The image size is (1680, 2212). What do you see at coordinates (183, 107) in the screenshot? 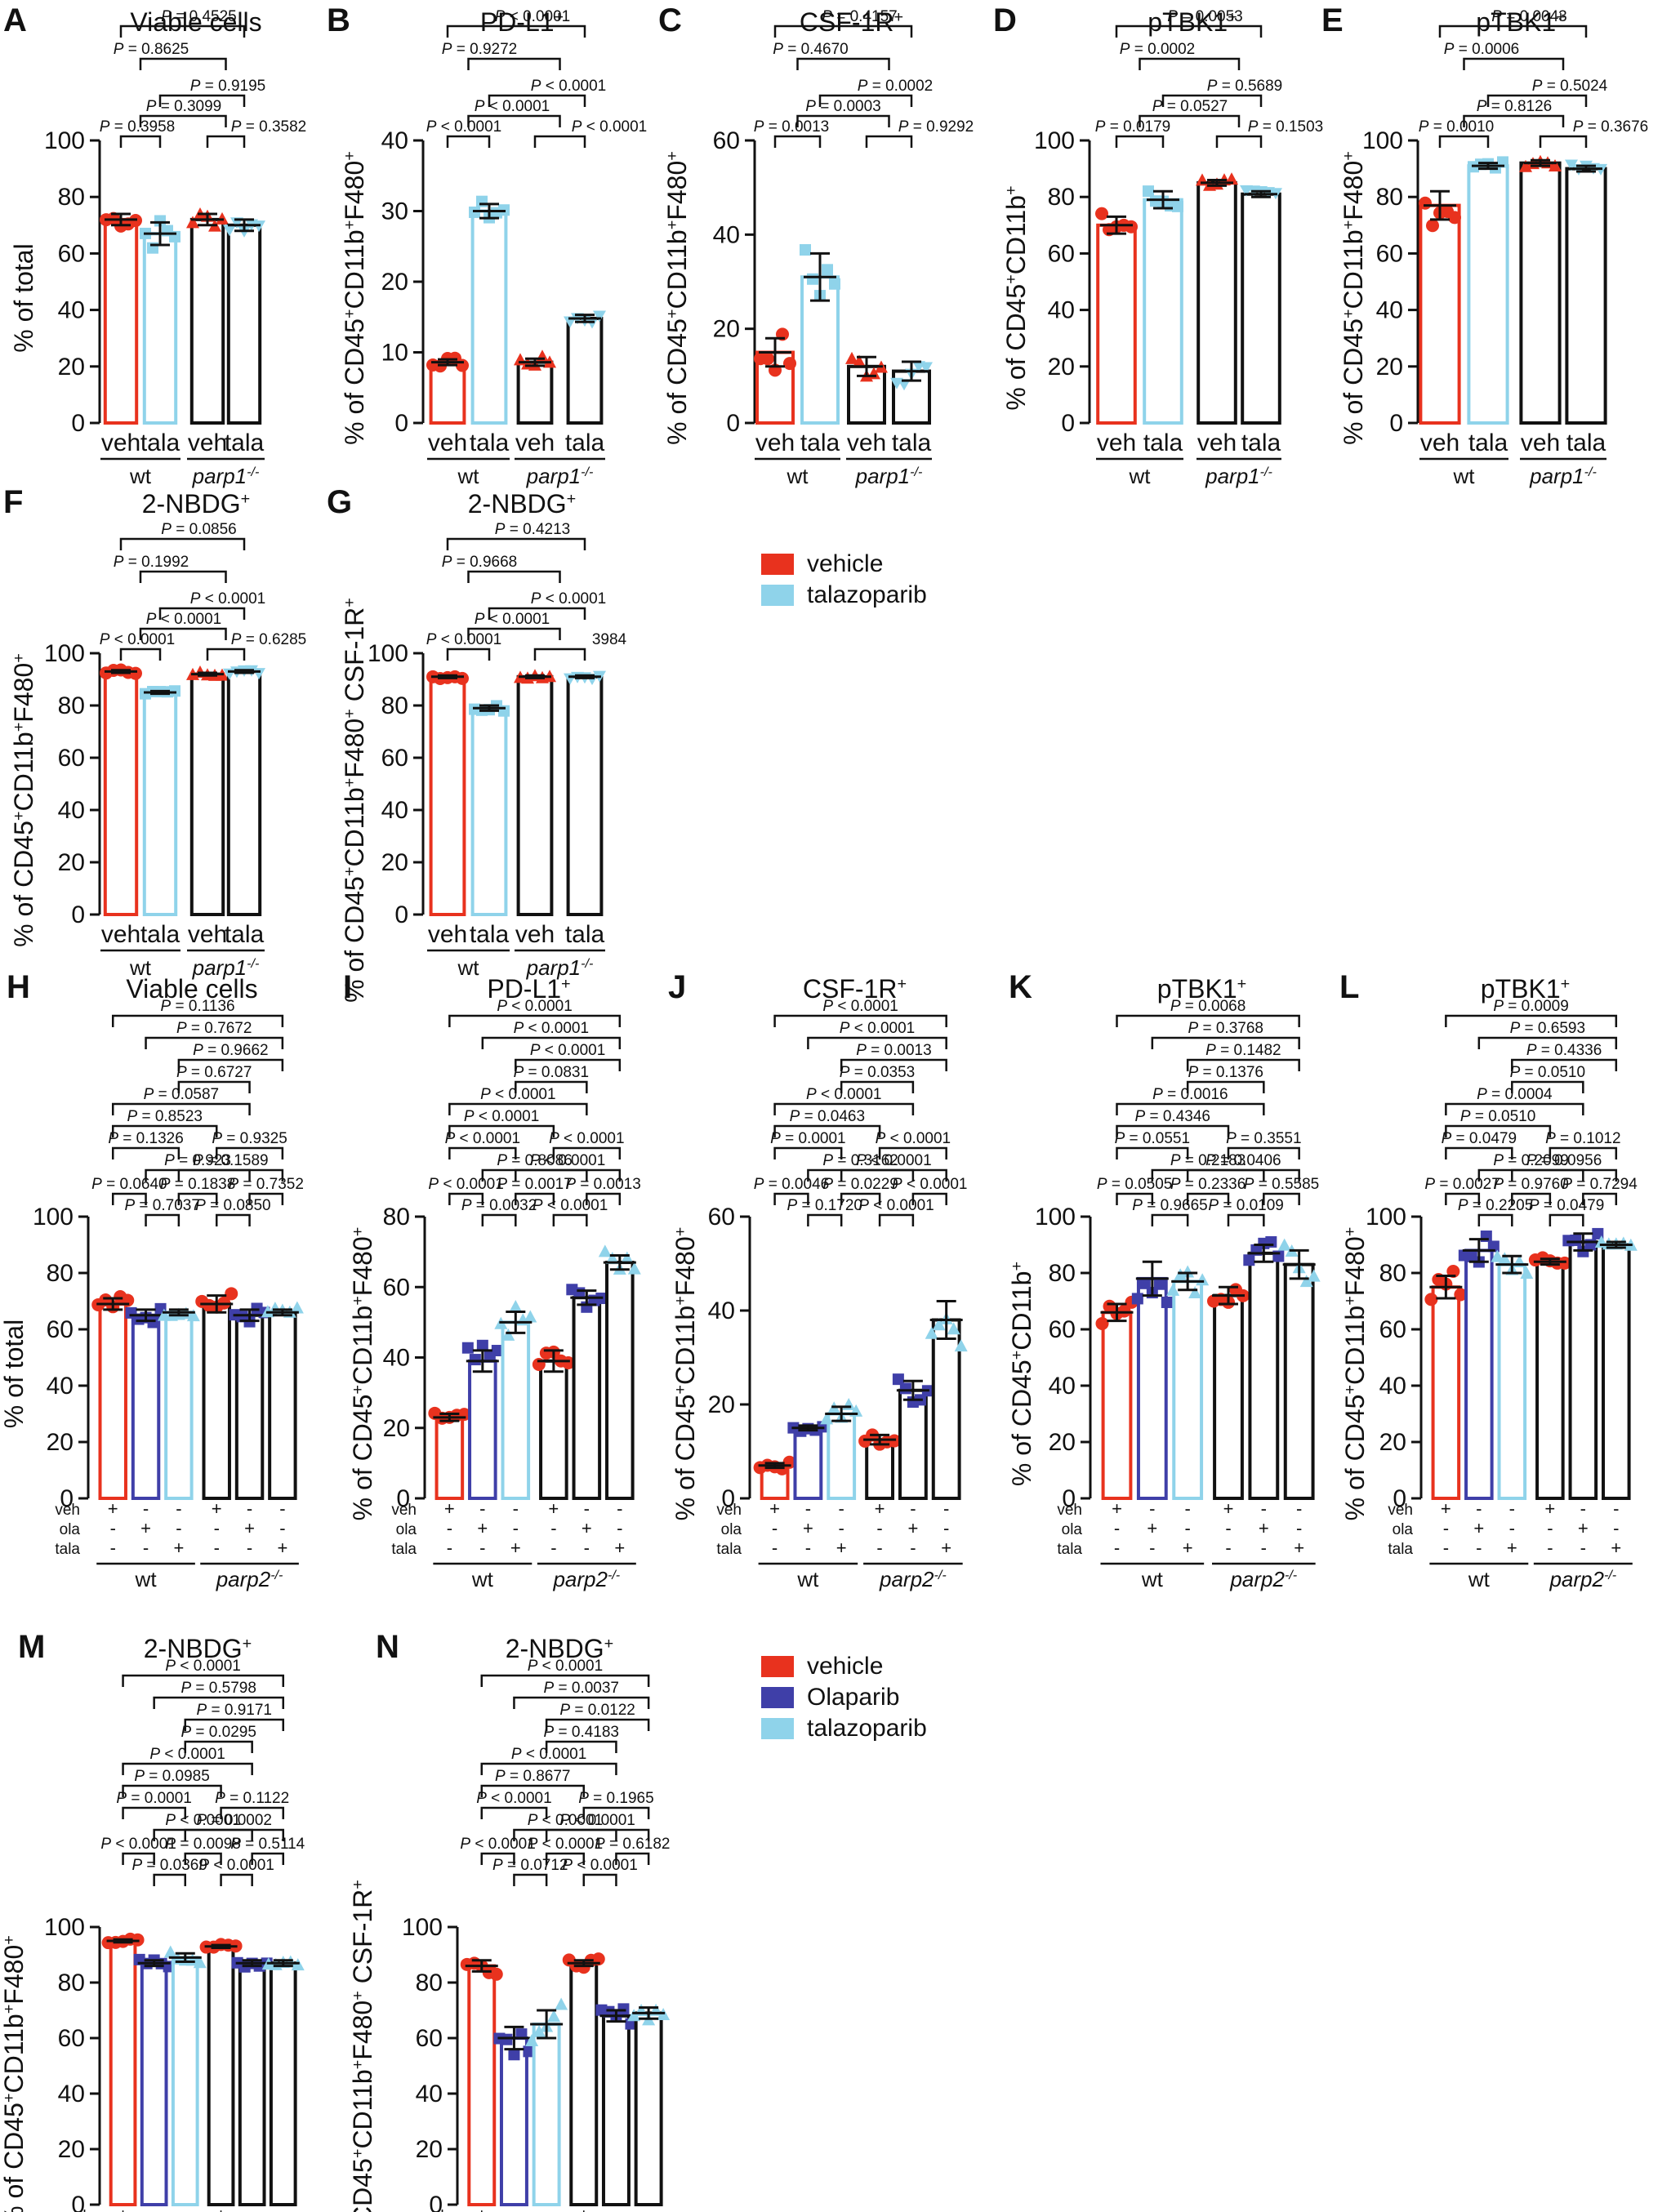
I see `p-value-label: P = 0.3099` at bounding box center [183, 107].